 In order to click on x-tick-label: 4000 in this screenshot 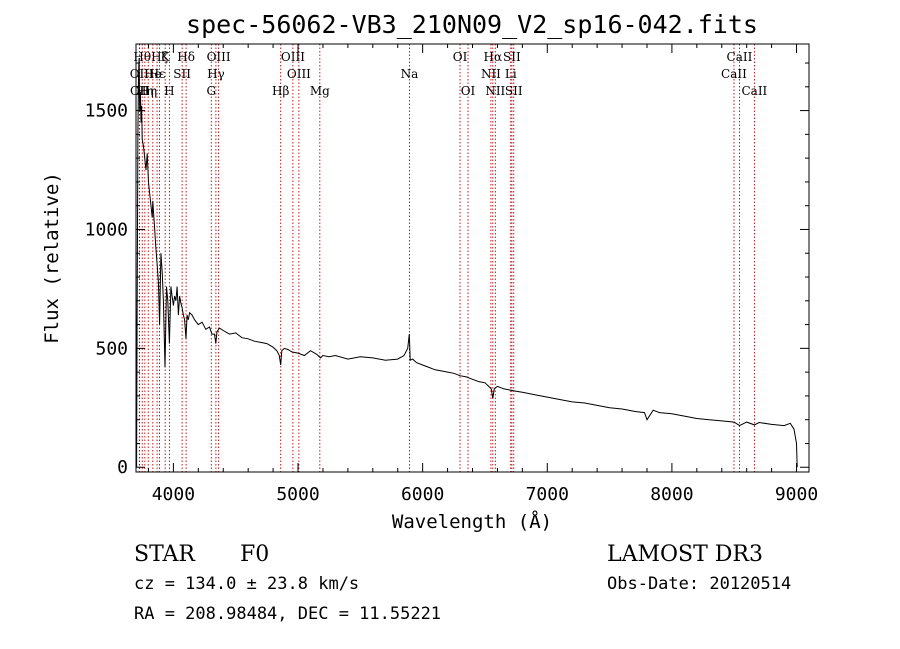, I will do `click(173, 494)`.